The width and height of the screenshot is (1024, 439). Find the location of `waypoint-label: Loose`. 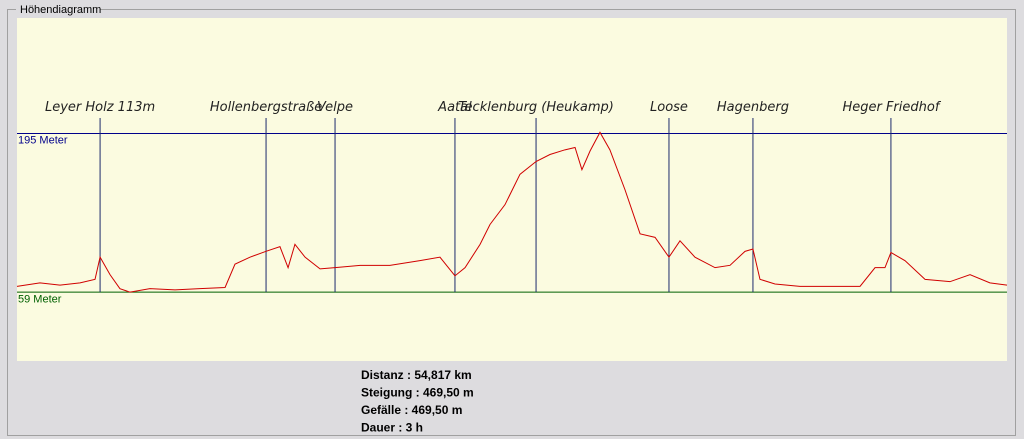

waypoint-label: Loose is located at coordinates (669, 107).